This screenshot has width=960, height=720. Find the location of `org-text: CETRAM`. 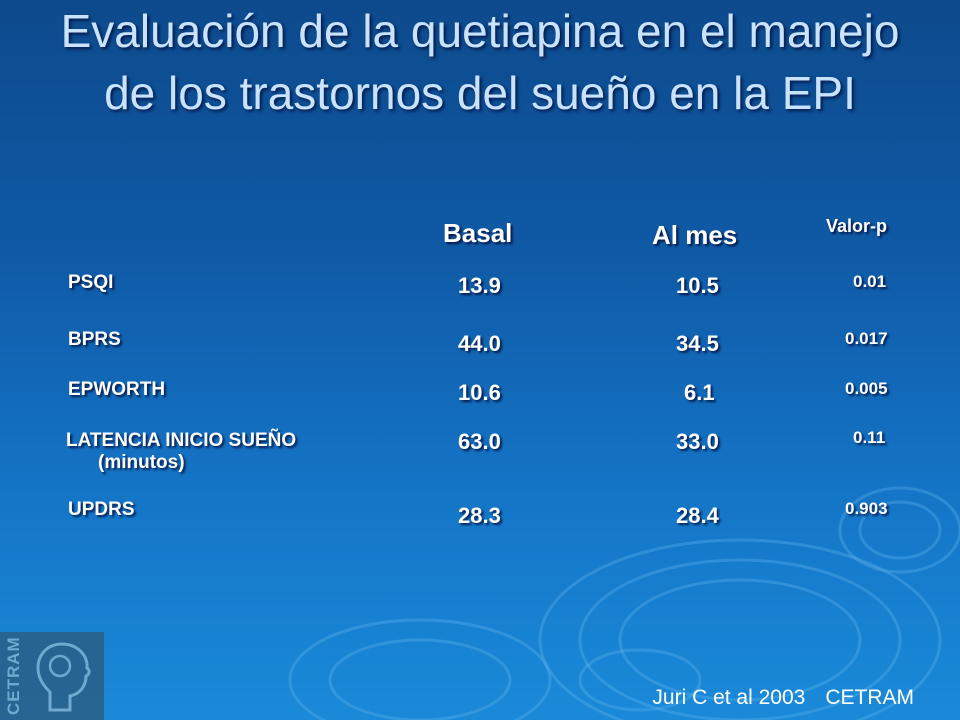

org-text: CETRAM is located at coordinates (869, 697).